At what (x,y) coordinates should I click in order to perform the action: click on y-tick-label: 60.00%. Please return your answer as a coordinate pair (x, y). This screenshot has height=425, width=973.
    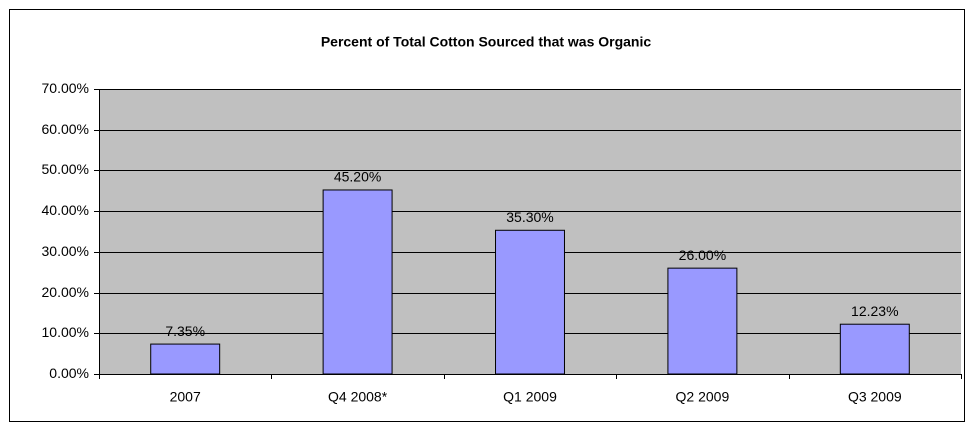
    Looking at the image, I should click on (65, 129).